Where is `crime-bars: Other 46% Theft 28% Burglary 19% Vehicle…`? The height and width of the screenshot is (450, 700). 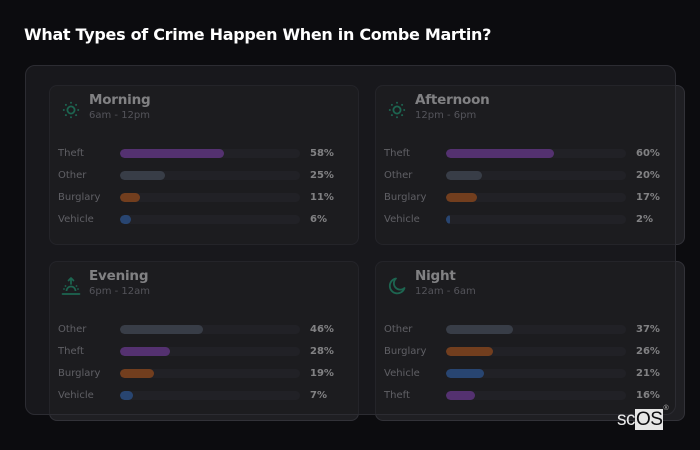 crime-bars: Other 46% Theft 28% Burglary 19% Vehicle… is located at coordinates (207, 367).